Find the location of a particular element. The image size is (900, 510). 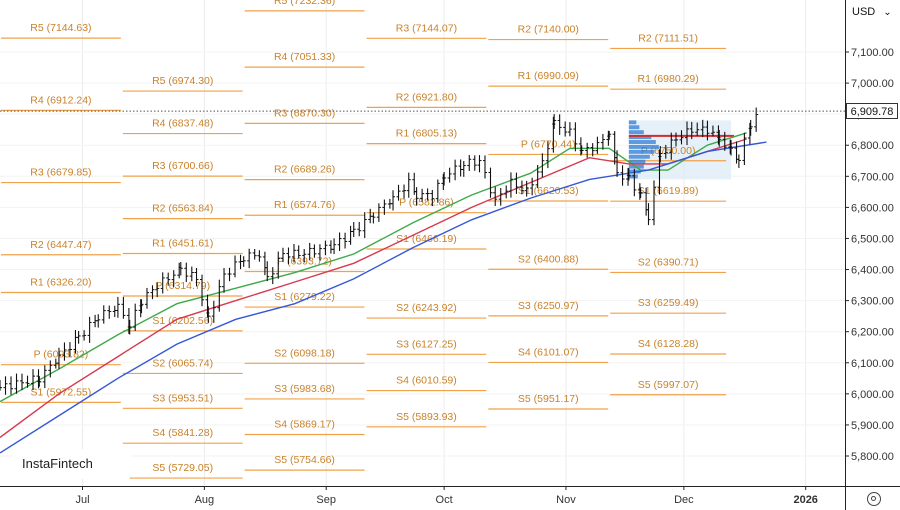

pivot-label-r4: R4 (6837.48) is located at coordinates (182, 124).